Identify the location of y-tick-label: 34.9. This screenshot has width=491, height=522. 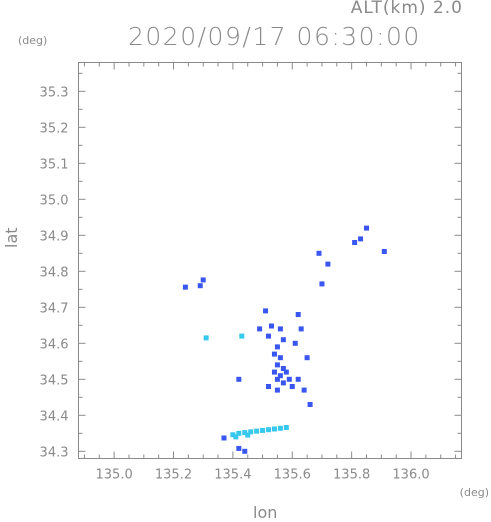
(54, 236).